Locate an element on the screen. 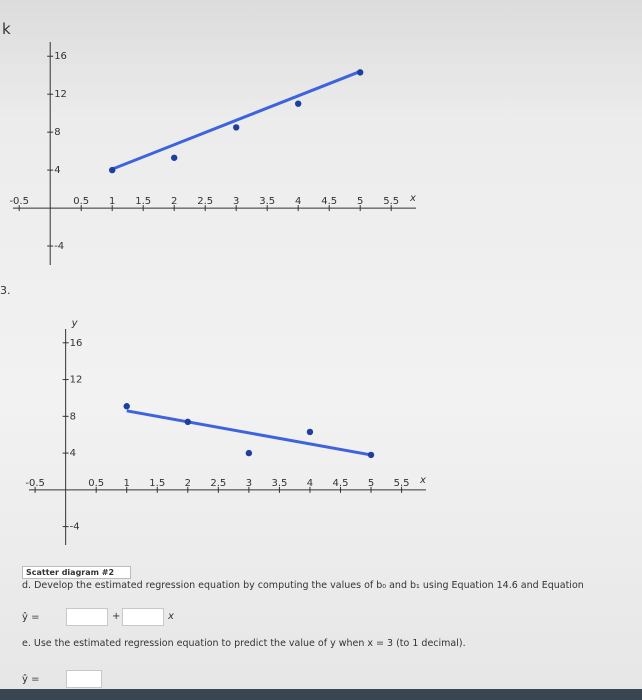 This screenshot has height=700, width=642. plus-sign: + is located at coordinates (116, 616).